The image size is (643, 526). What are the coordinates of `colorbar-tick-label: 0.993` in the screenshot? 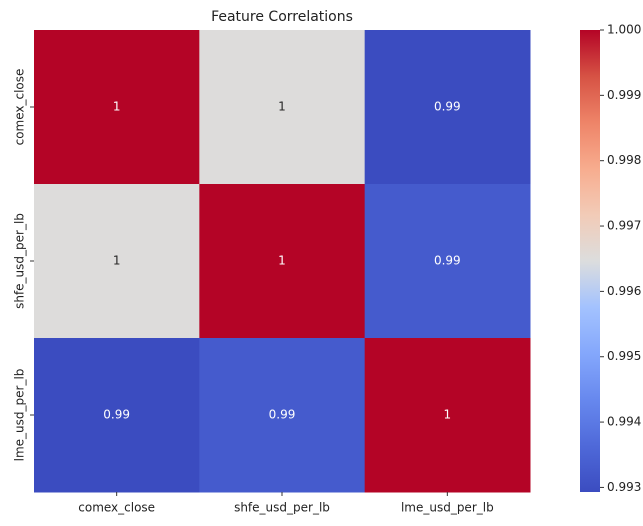 It's located at (624, 487).